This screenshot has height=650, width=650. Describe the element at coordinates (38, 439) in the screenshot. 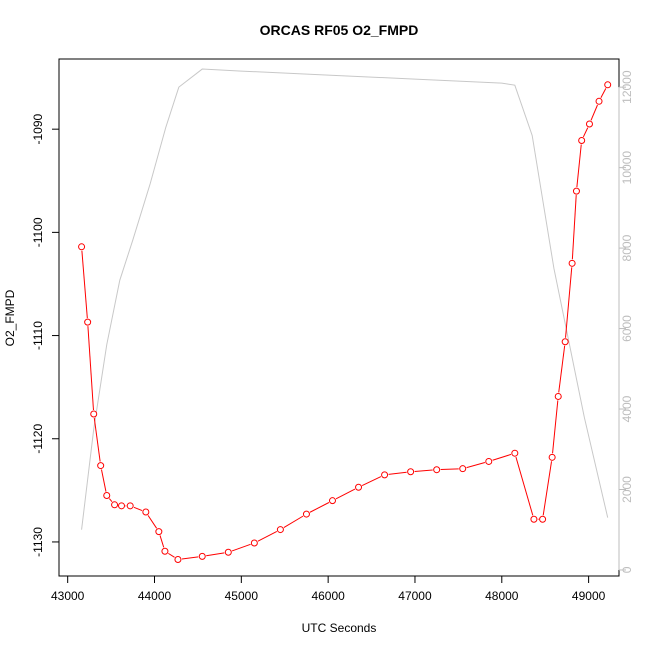

I see `y-tick-label: -1120` at that location.